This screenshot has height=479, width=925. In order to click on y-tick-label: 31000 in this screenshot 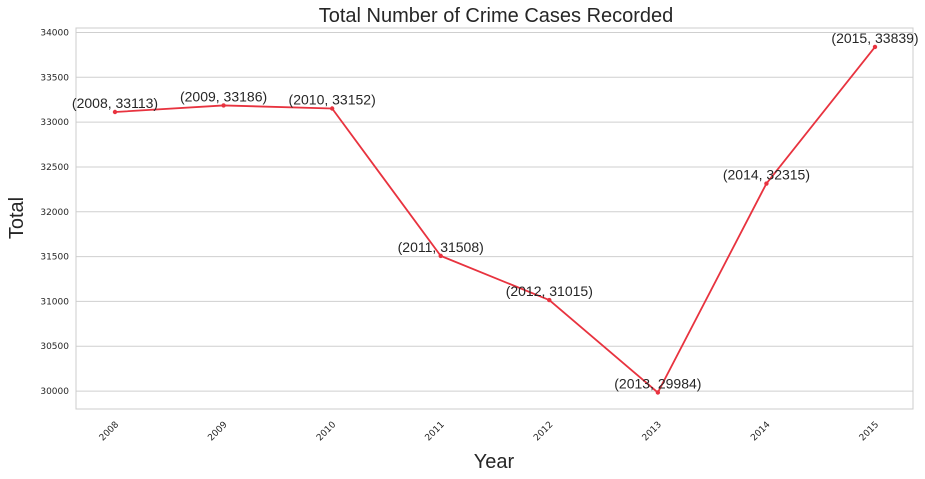, I will do `click(54, 302)`.